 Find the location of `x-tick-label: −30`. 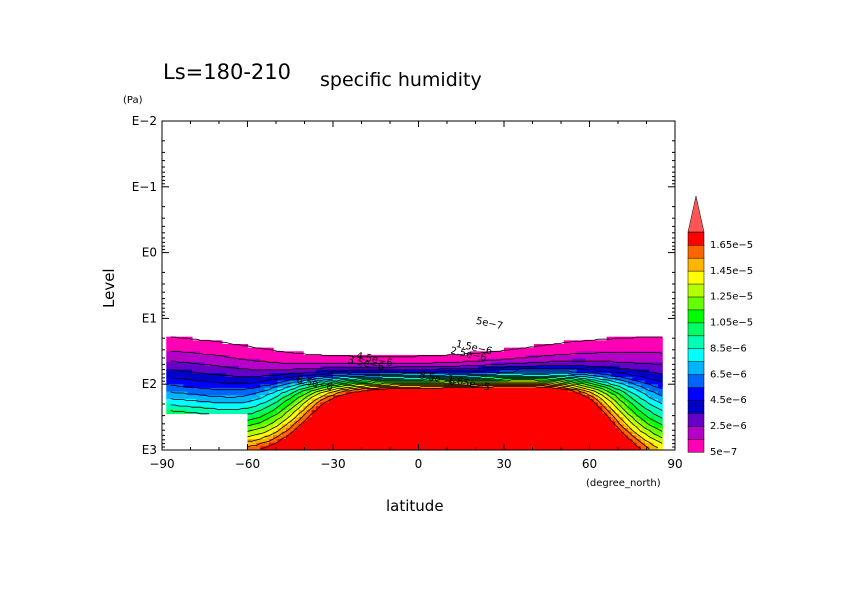

x-tick-label: −30 is located at coordinates (332, 464).